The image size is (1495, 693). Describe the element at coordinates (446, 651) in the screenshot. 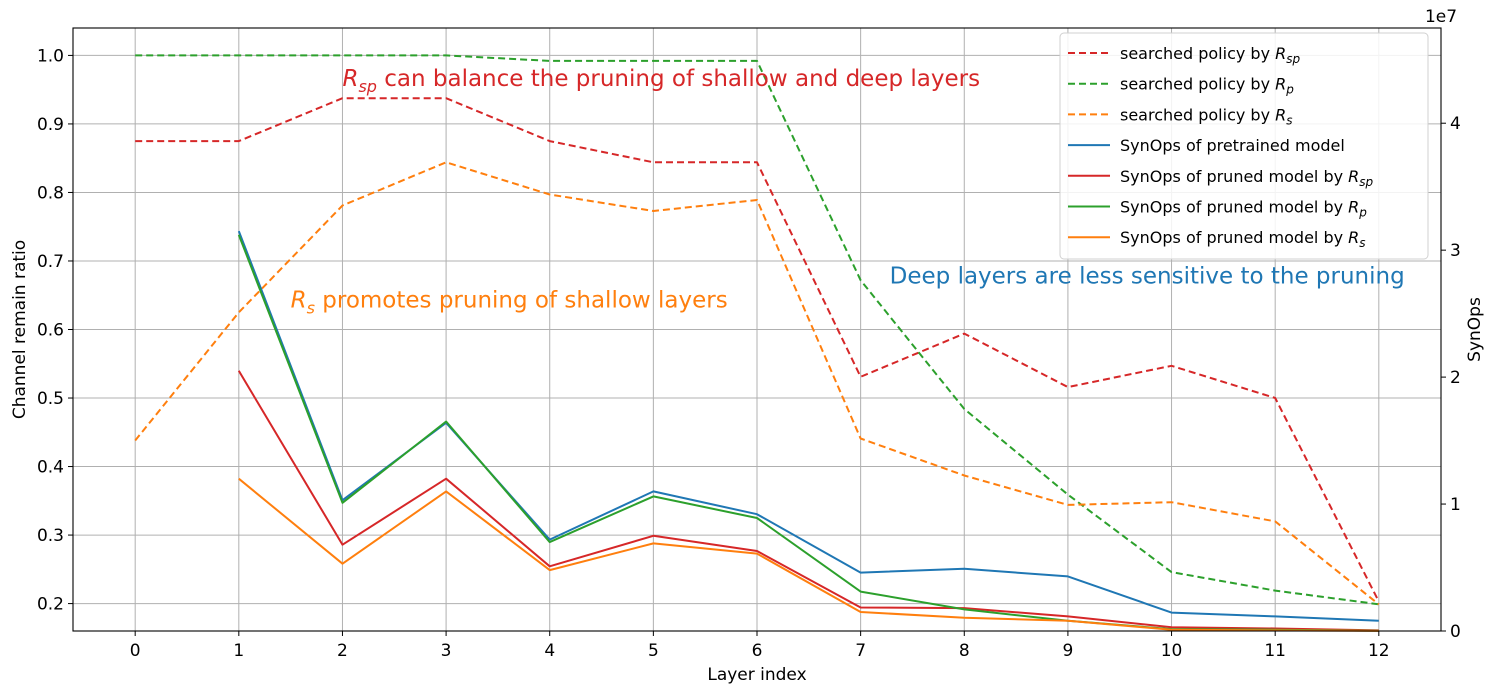

I see `x-tick-label: 3` at that location.